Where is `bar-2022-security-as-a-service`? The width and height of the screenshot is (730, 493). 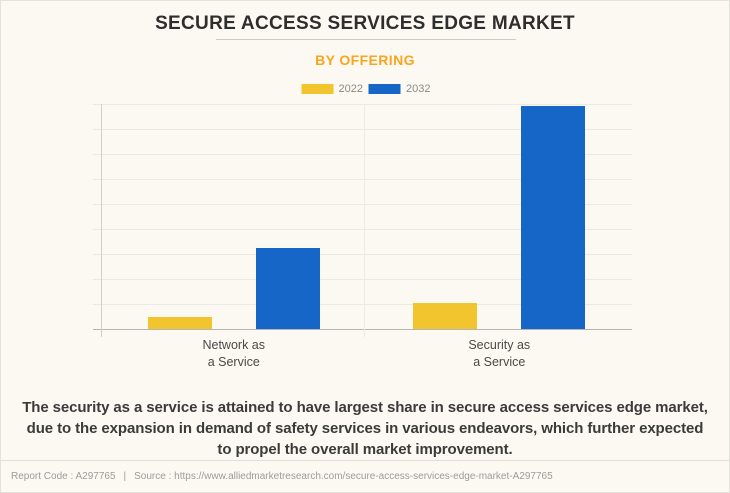 bar-2022-security-as-a-service is located at coordinates (445, 316).